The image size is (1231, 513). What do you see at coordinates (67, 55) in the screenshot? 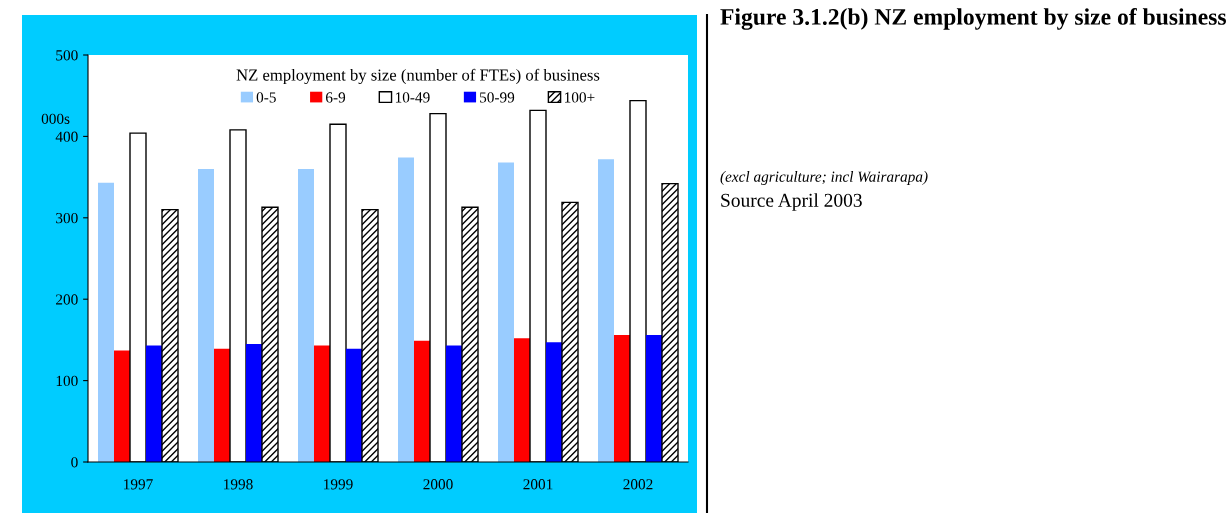
I see `y-tick-label: 500` at bounding box center [67, 55].